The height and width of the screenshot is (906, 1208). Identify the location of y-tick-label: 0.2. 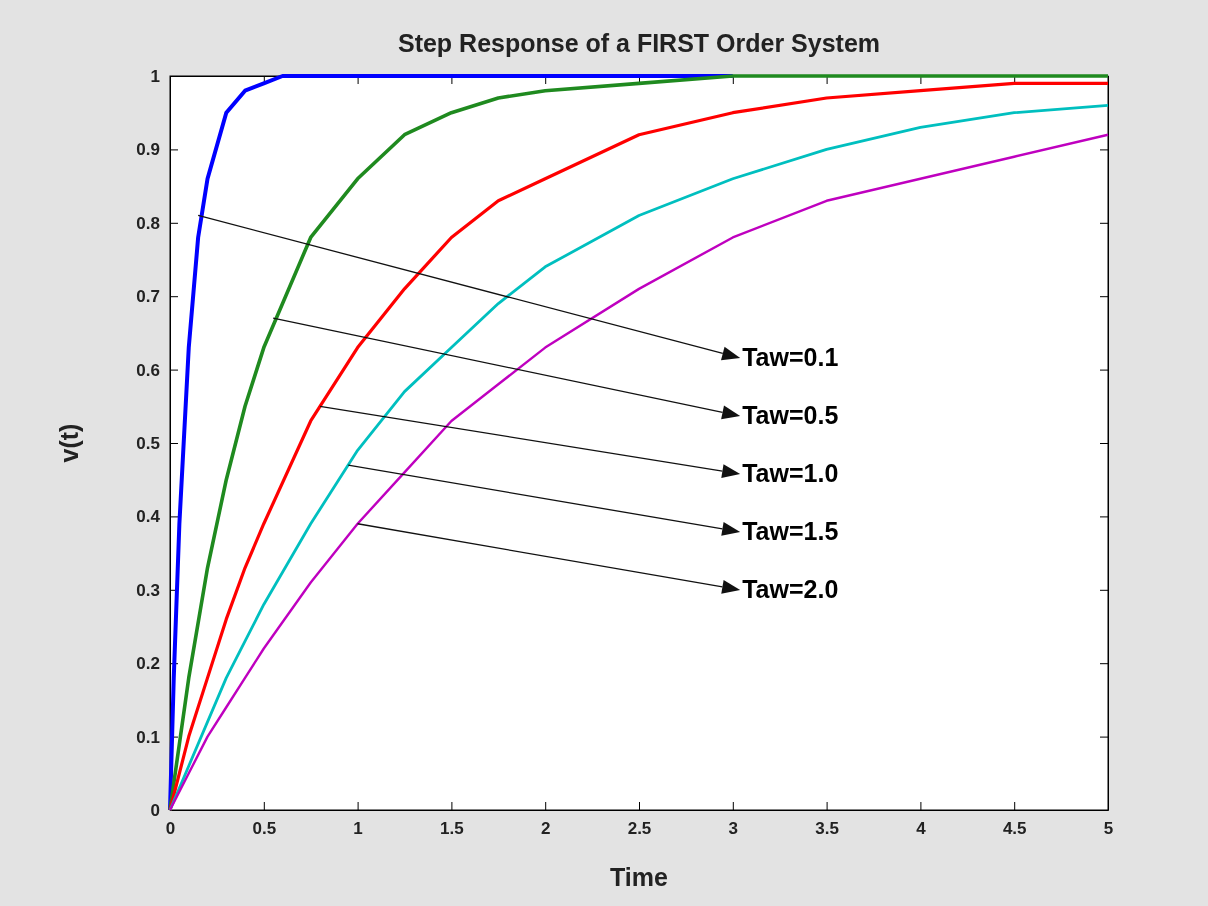
(148, 664).